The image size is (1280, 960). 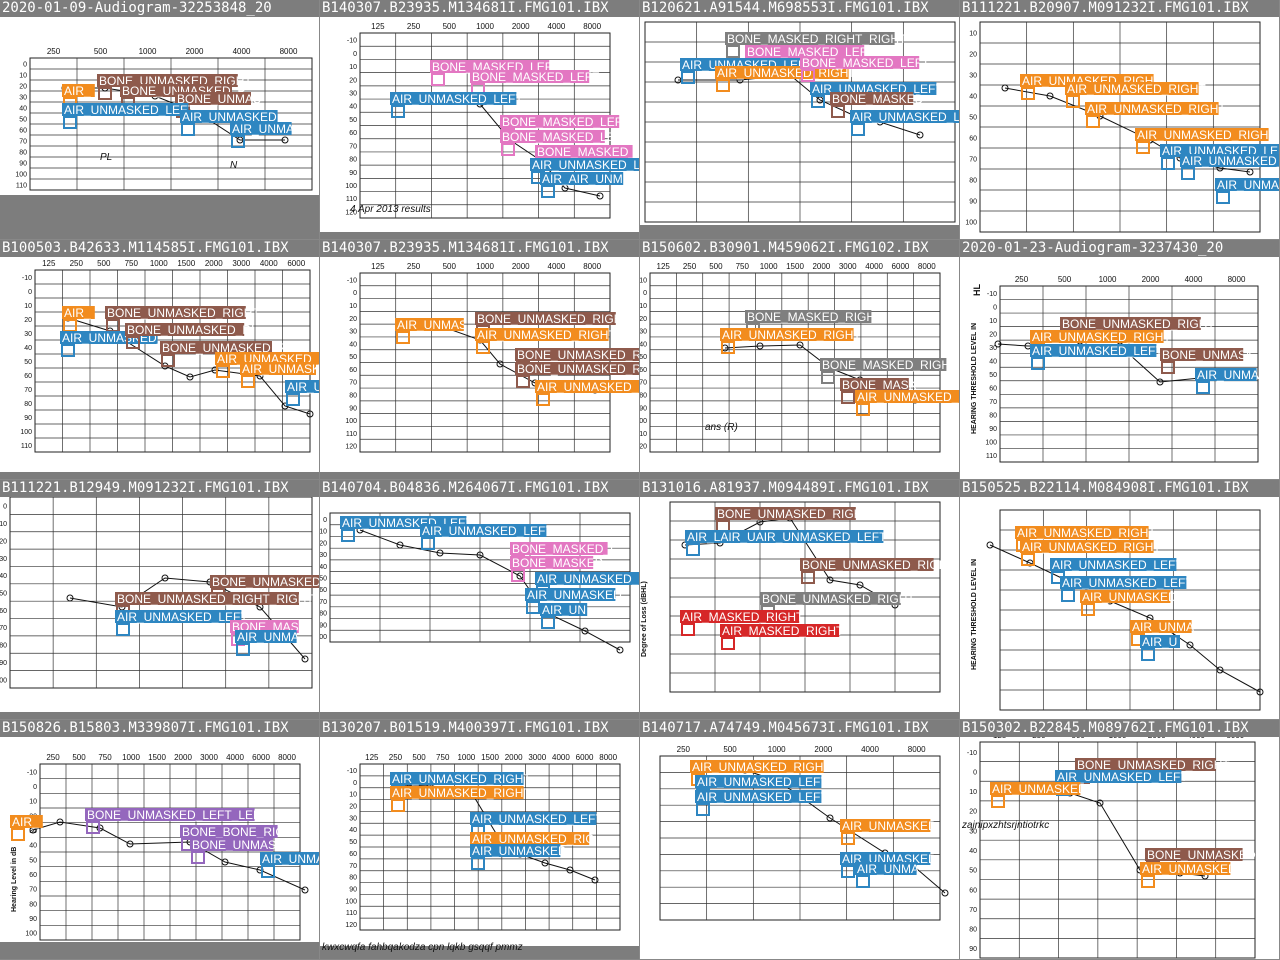 What do you see at coordinates (177, 815) in the screenshot?
I see `annotation-label: BONE_UNMASKED_LEFT_LEFT` at bounding box center [177, 815].